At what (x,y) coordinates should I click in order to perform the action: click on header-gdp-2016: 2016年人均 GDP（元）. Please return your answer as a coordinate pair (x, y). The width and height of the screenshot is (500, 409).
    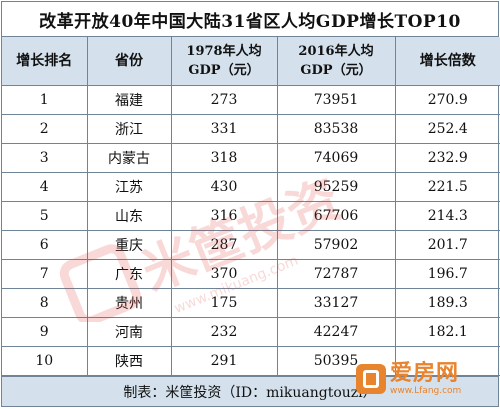
    Looking at the image, I should click on (336, 61).